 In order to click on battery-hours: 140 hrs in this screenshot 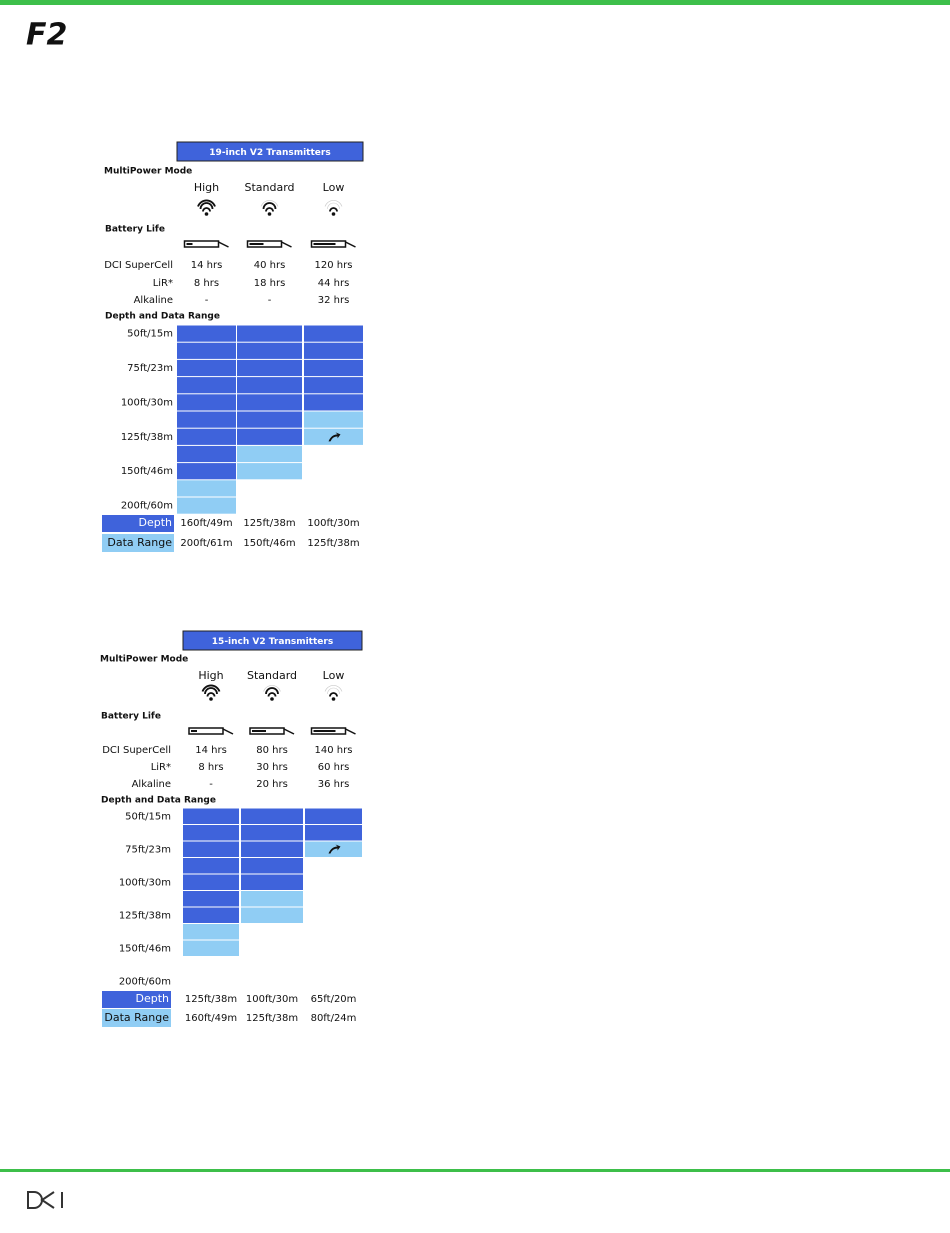, I will do `click(334, 750)`.